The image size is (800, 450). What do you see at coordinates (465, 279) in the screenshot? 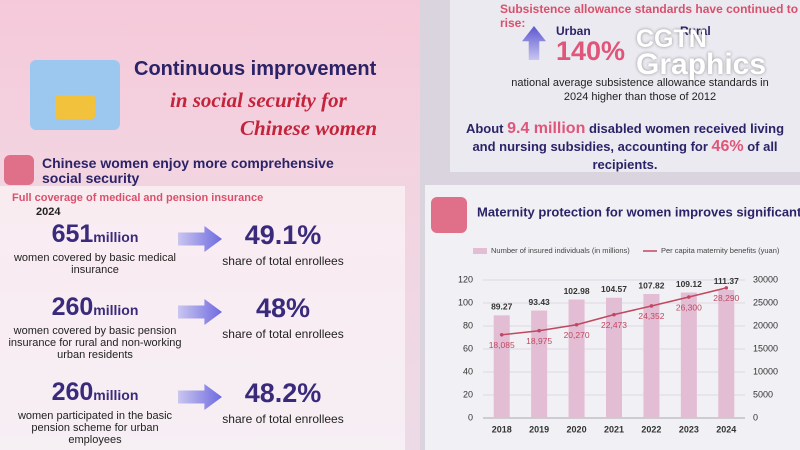
I see `y-tick-label: 120` at bounding box center [465, 279].